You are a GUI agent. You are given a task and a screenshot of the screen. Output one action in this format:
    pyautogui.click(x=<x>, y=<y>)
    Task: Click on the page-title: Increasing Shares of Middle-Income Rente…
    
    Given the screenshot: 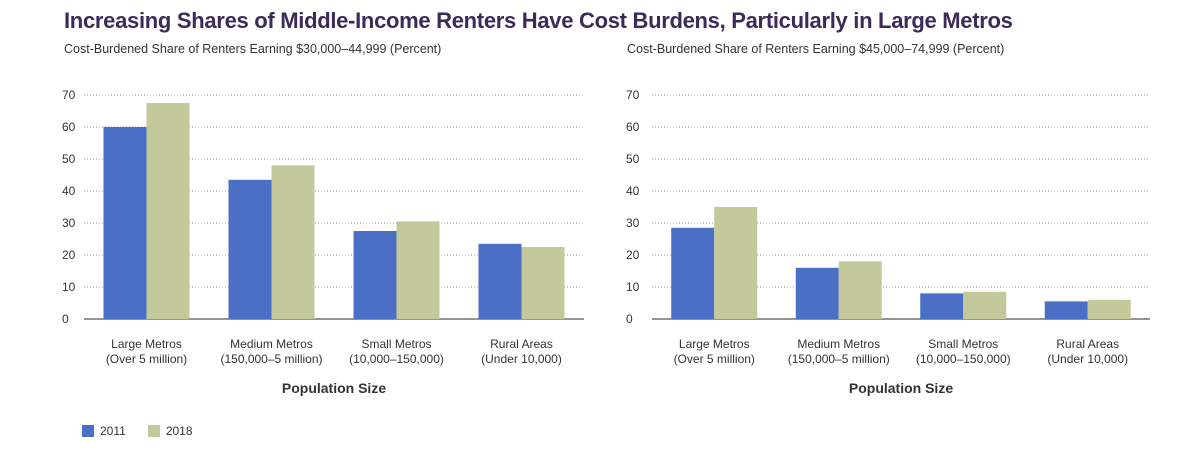 What is the action you would take?
    pyautogui.click(x=538, y=20)
    